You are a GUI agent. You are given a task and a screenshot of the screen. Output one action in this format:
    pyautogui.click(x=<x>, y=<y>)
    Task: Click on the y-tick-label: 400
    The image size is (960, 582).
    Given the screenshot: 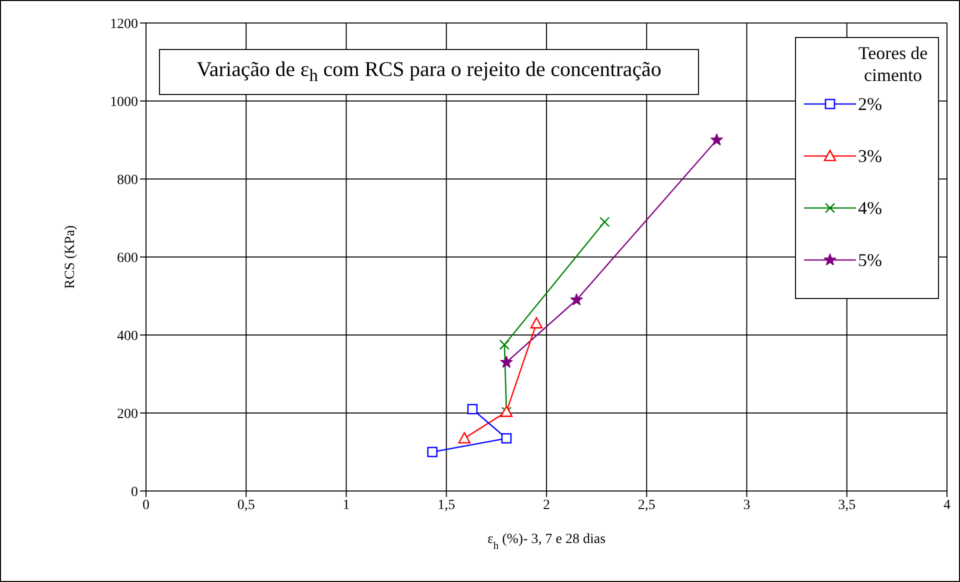 What is the action you would take?
    pyautogui.click(x=127, y=336)
    